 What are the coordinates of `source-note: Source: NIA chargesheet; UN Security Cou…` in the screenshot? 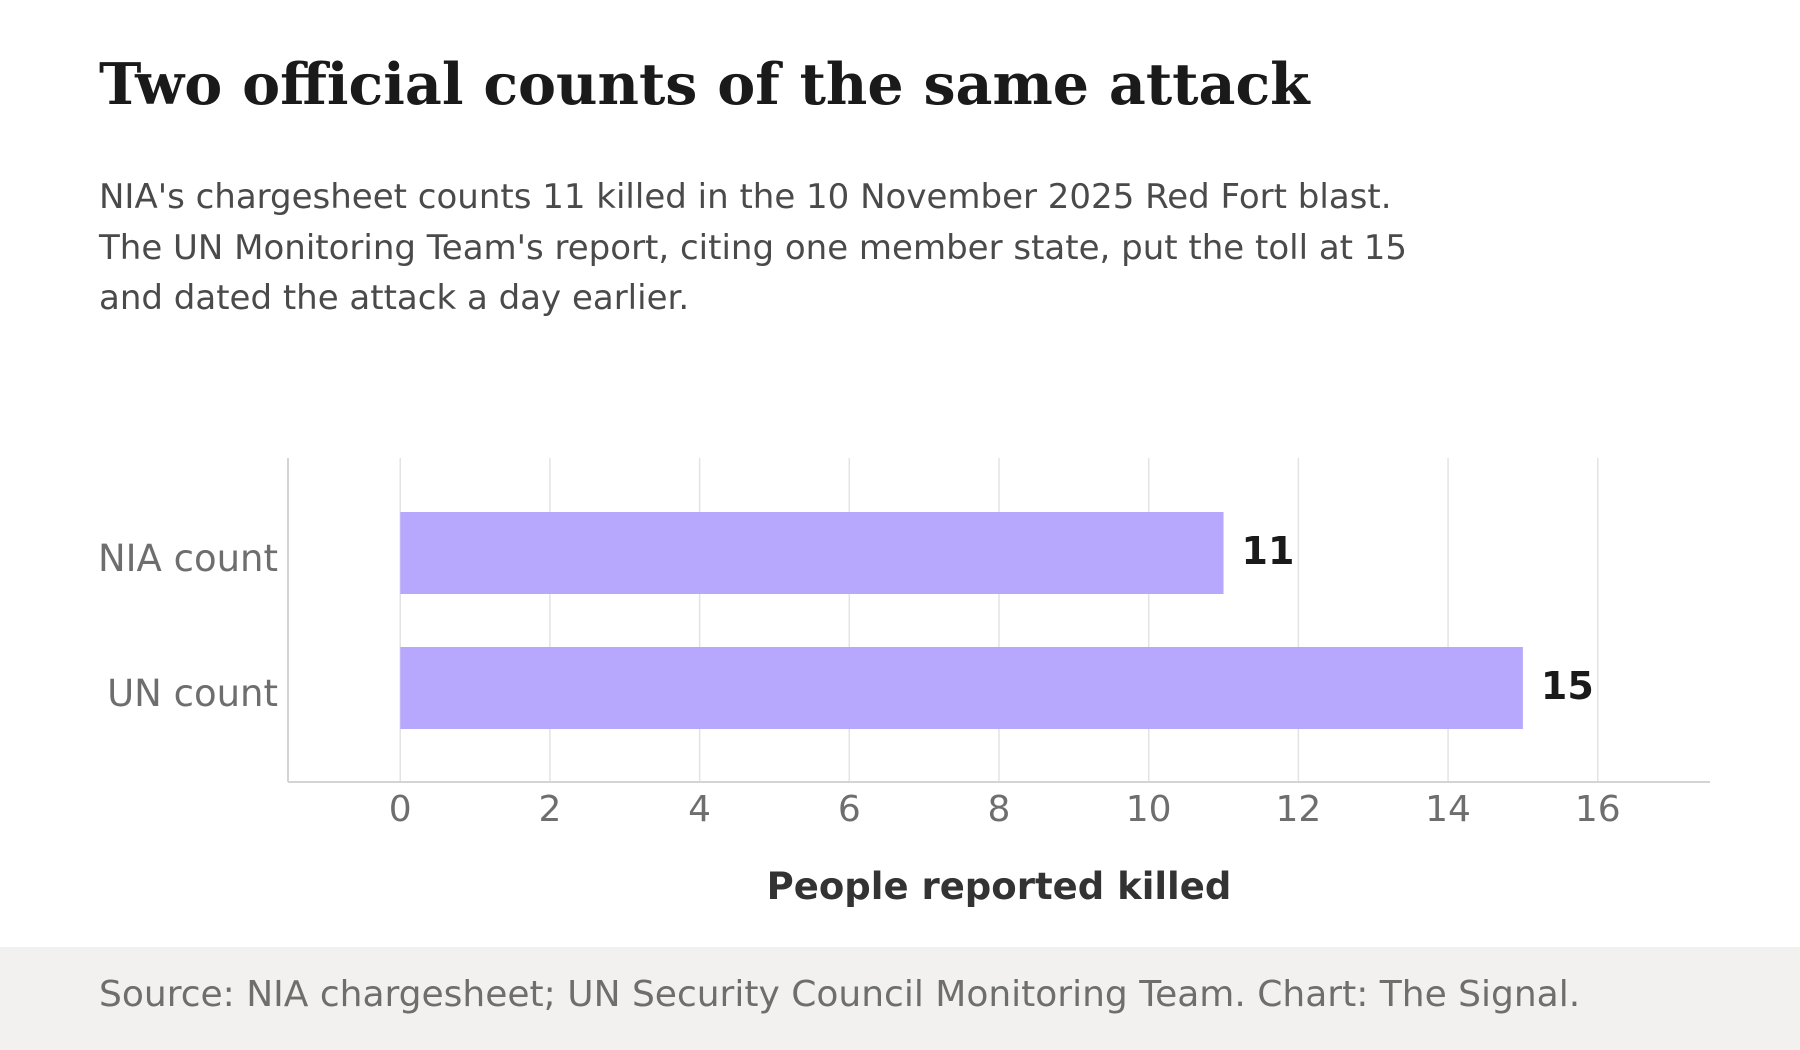 It's located at (840, 994).